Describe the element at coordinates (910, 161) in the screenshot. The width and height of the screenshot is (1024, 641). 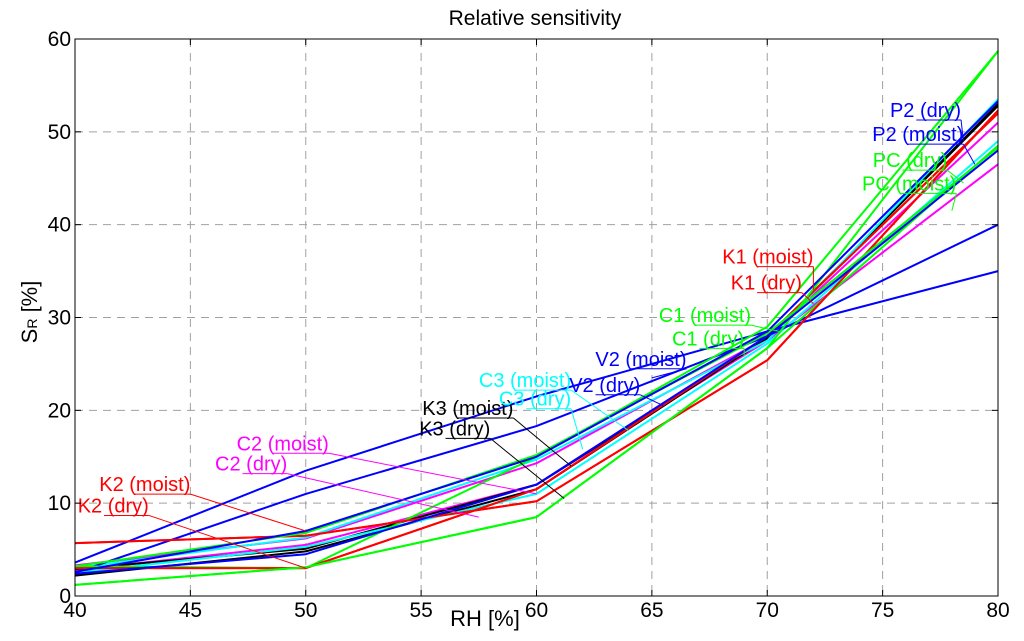
I see `annotation-label-16: PC (dry)` at that location.